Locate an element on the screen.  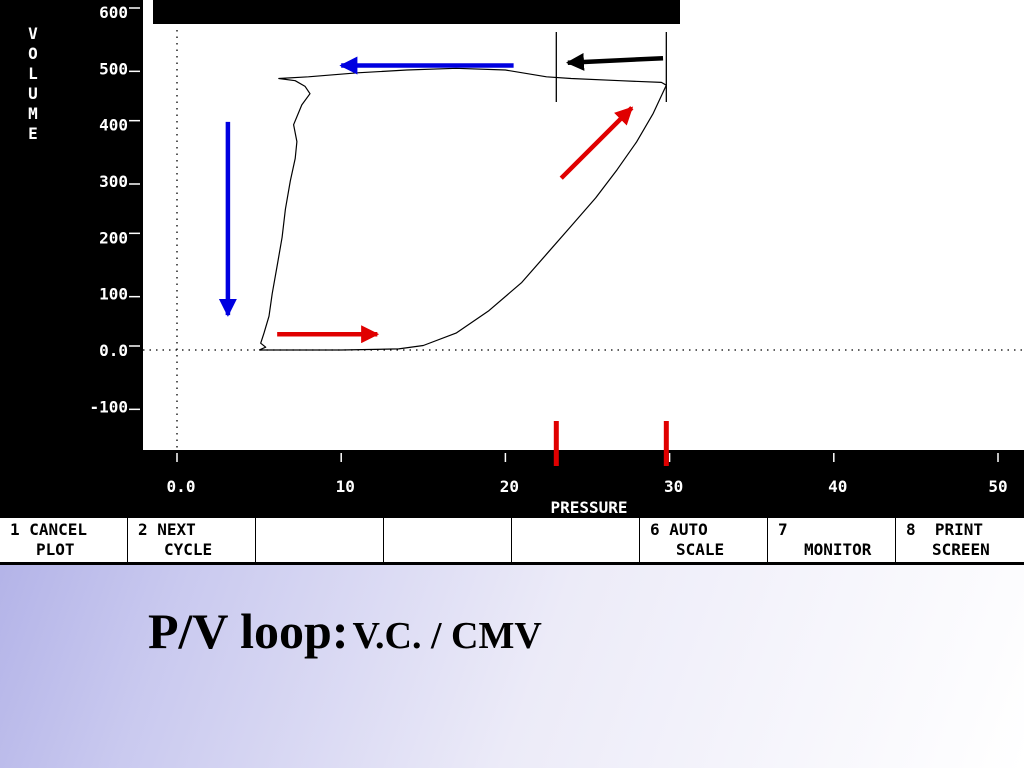
y-axis-label: VOLUME is located at coordinates (33, 83).